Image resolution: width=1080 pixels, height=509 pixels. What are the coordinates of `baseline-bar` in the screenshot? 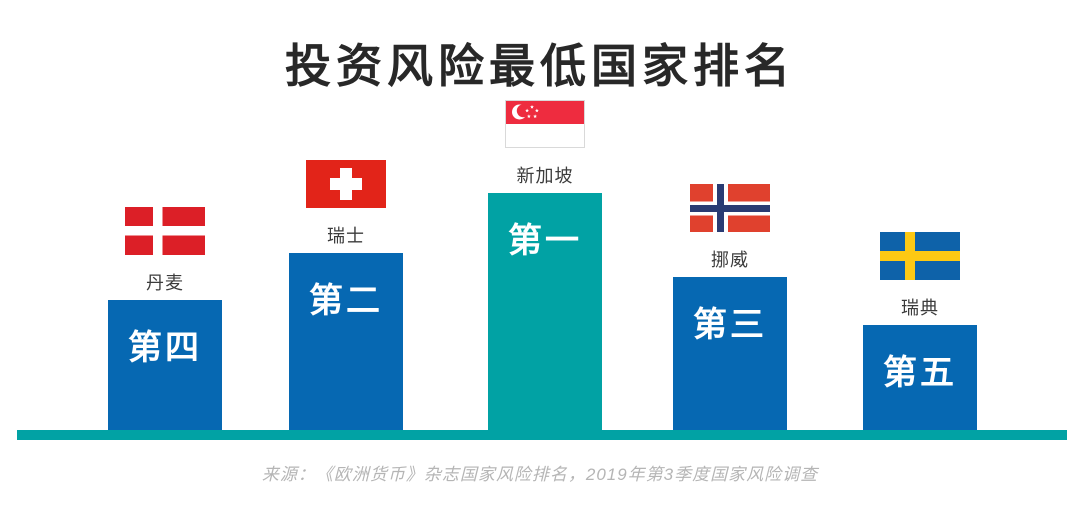 It's located at (542, 435).